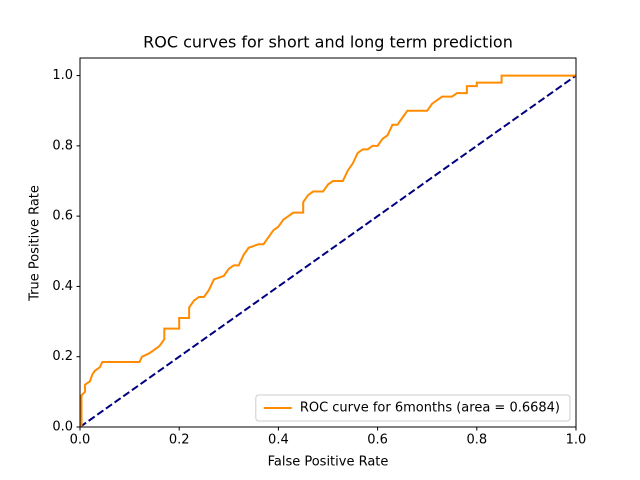 Image resolution: width=640 pixels, height=480 pixels. I want to click on legend-box, so click(413, 408).